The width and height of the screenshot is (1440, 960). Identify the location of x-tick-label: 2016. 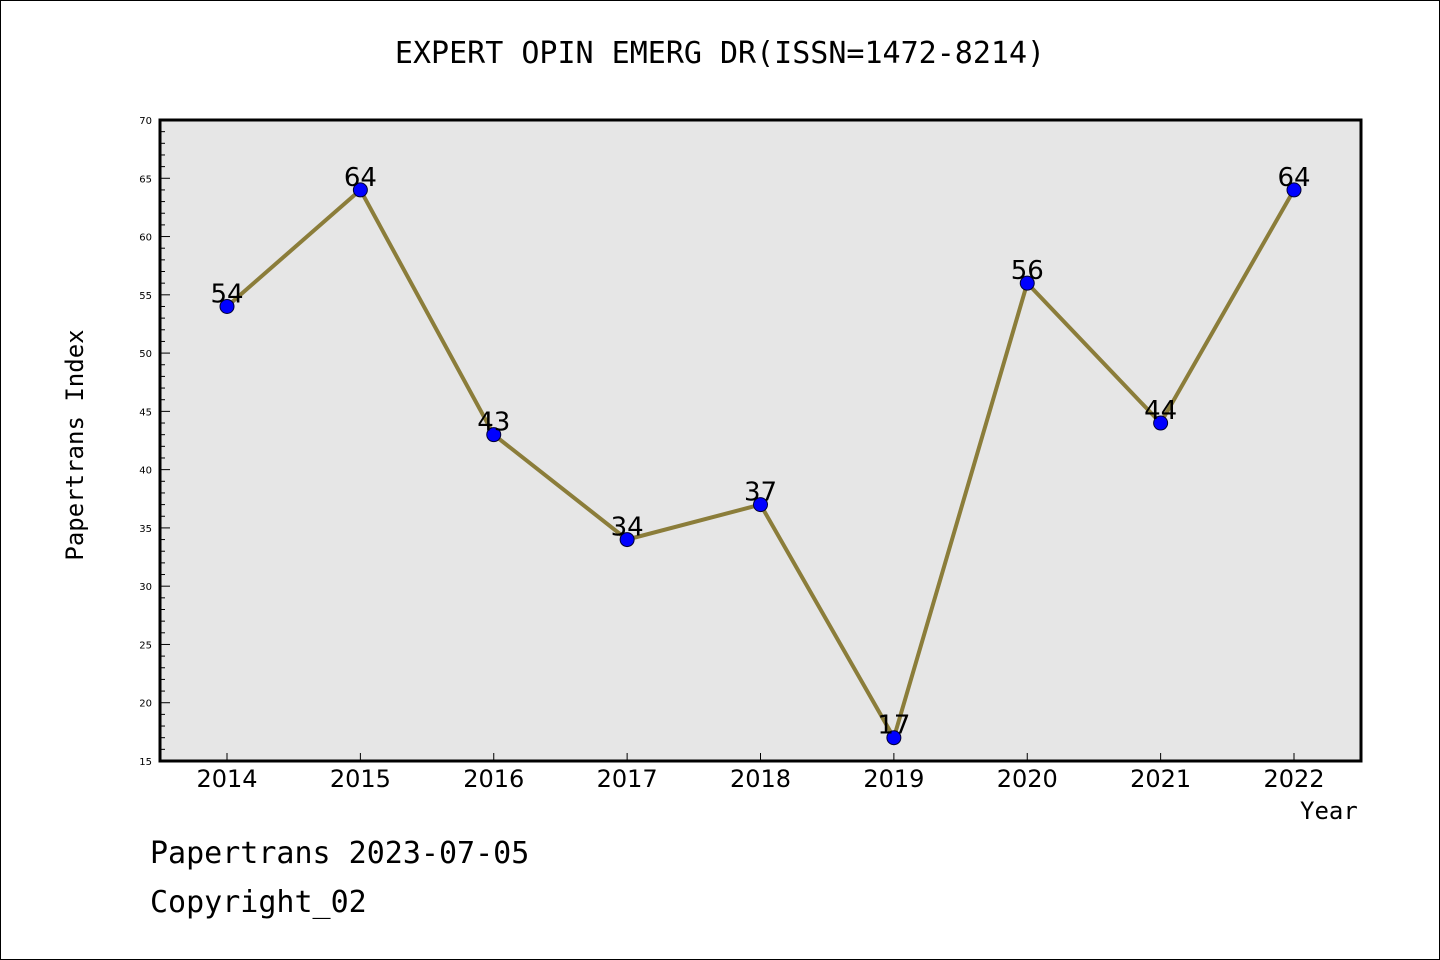
(493, 779).